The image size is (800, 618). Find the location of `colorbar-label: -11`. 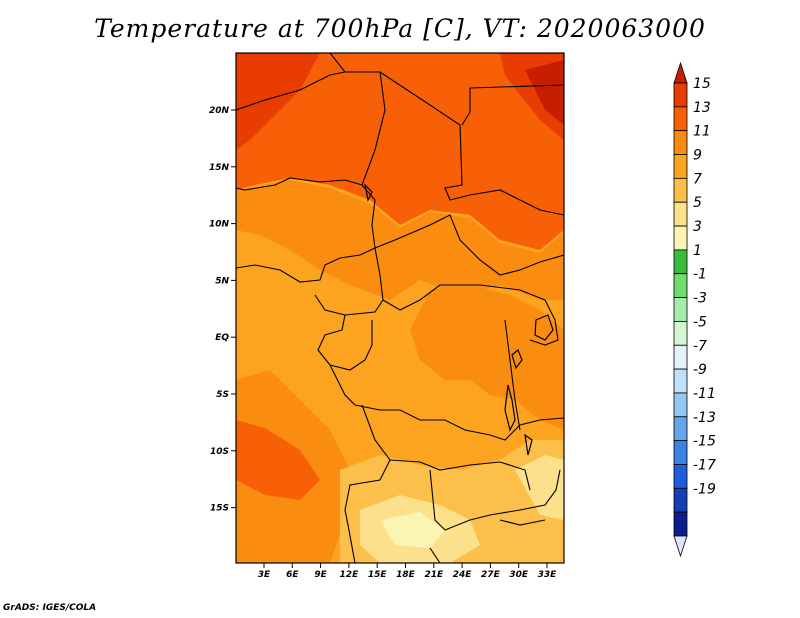

colorbar-label: -11 is located at coordinates (704, 394).